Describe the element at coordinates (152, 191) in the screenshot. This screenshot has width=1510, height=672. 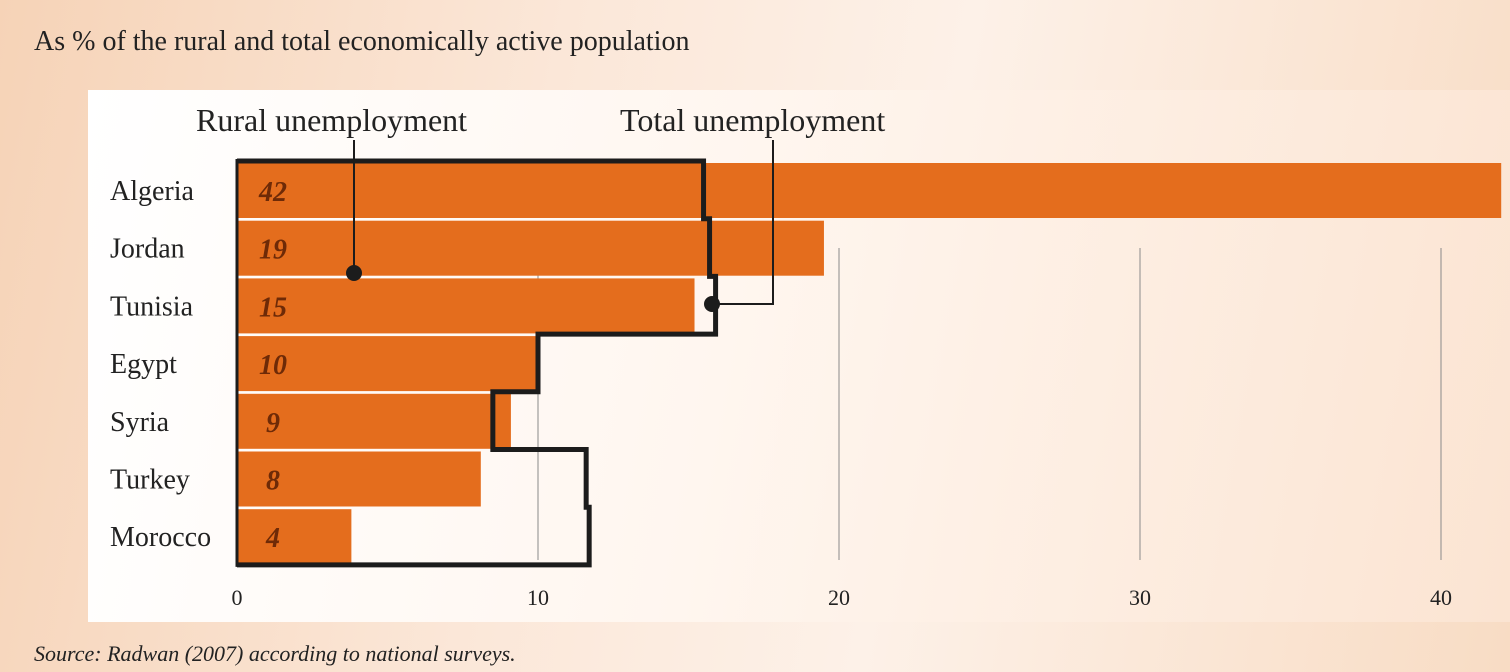
I see `category-label: Algeria` at that location.